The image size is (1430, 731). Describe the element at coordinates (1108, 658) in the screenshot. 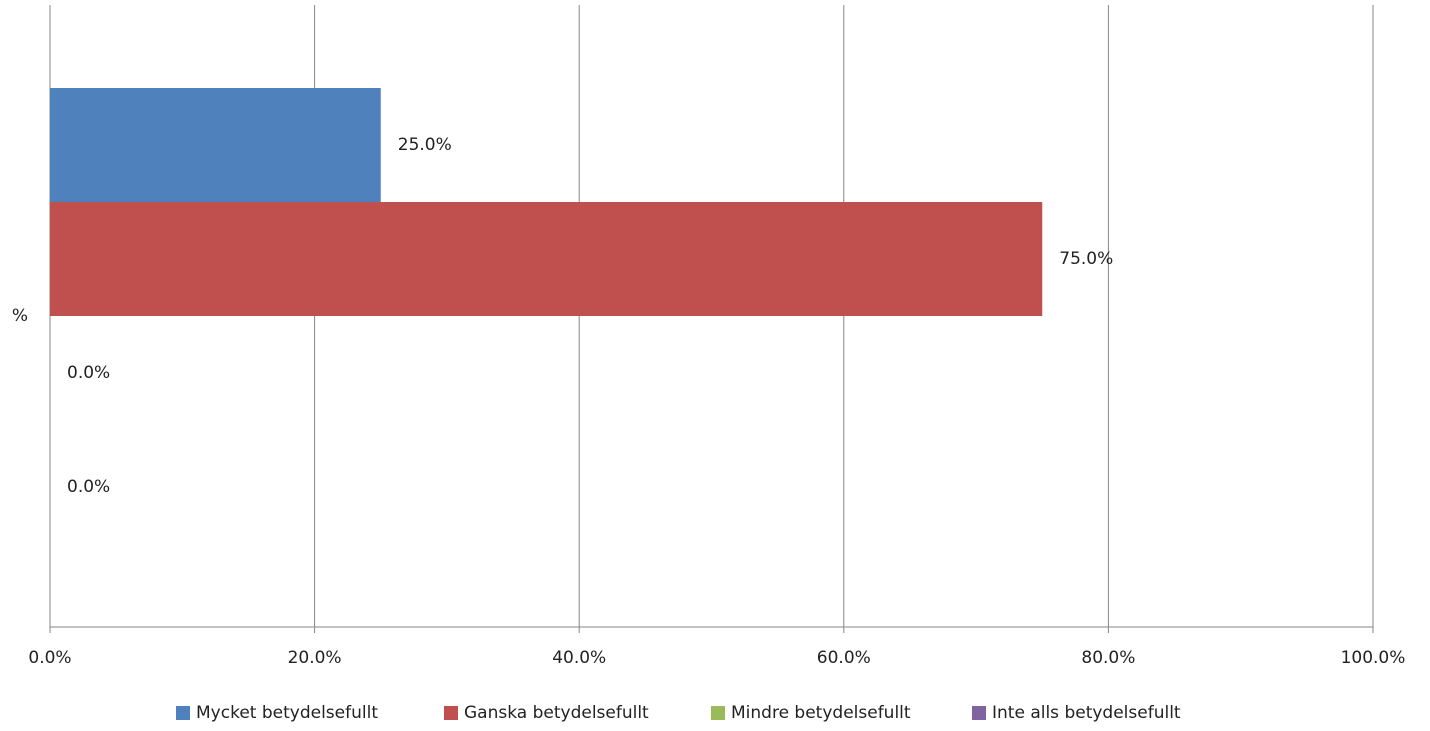

I see `x-tick-label: 80.0%` at that location.